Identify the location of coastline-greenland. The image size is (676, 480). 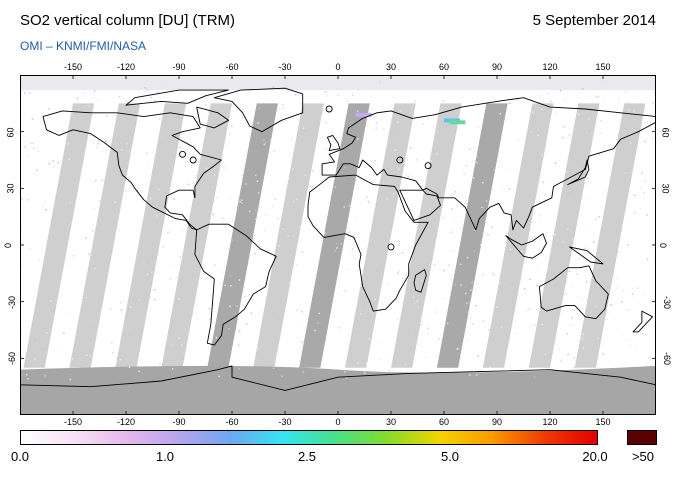
(258, 110).